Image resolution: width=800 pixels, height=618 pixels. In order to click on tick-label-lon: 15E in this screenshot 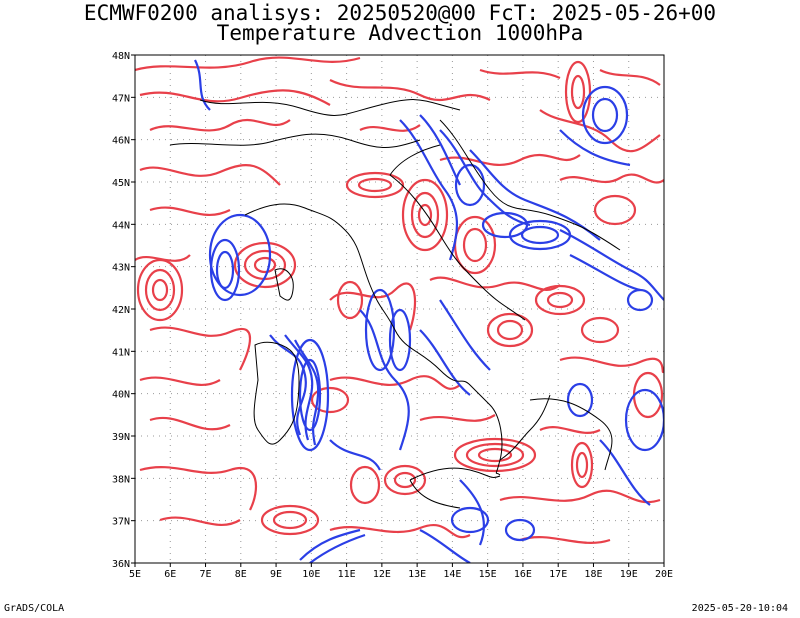, I will do `click(488, 574)`.